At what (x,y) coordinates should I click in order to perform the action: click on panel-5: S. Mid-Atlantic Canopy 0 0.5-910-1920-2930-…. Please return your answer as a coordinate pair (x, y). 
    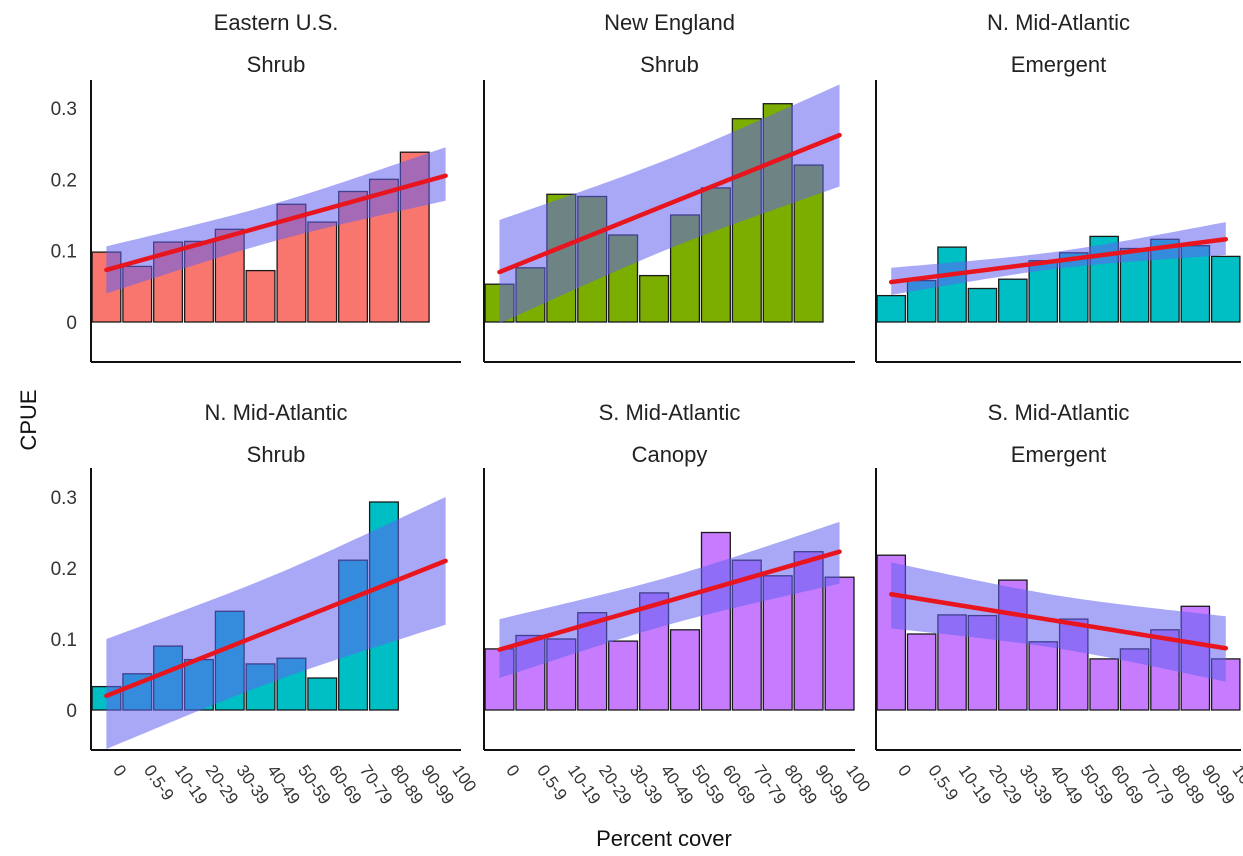
    Looking at the image, I should click on (678, 604).